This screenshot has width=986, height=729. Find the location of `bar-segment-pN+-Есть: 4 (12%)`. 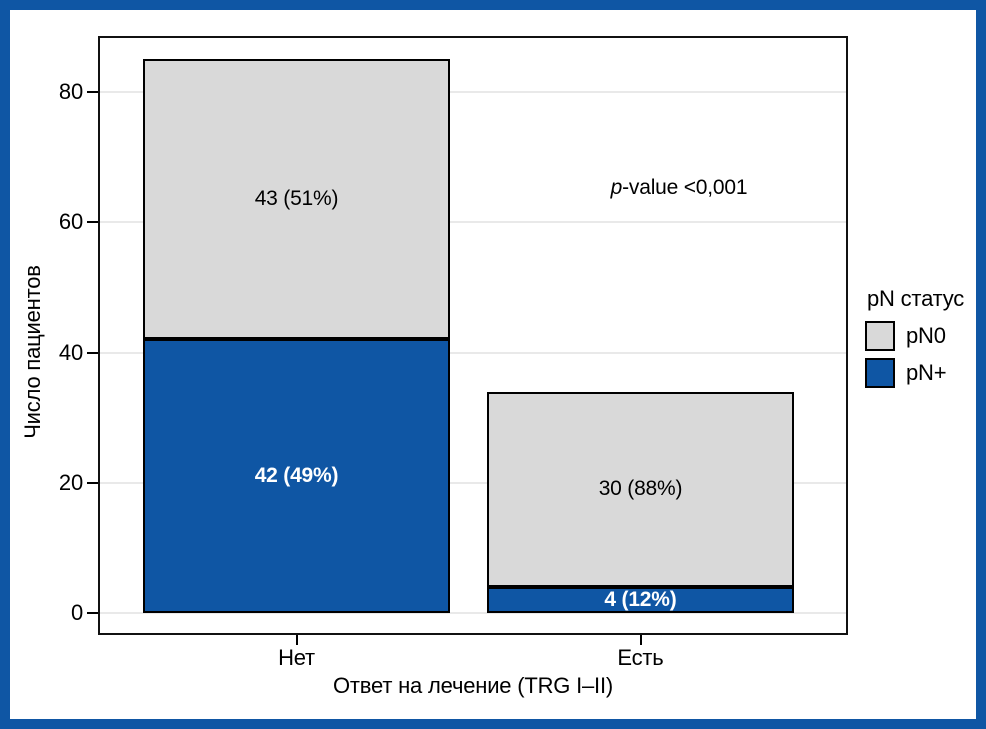

bar-segment-pN+-Есть: 4 (12%) is located at coordinates (640, 599).